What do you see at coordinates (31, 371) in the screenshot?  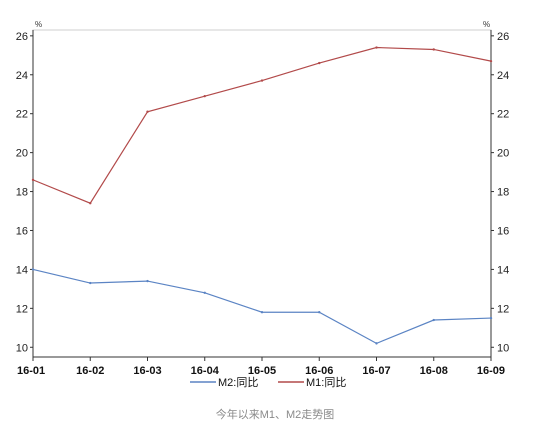 I see `x-tick-label: 16-01` at bounding box center [31, 371].